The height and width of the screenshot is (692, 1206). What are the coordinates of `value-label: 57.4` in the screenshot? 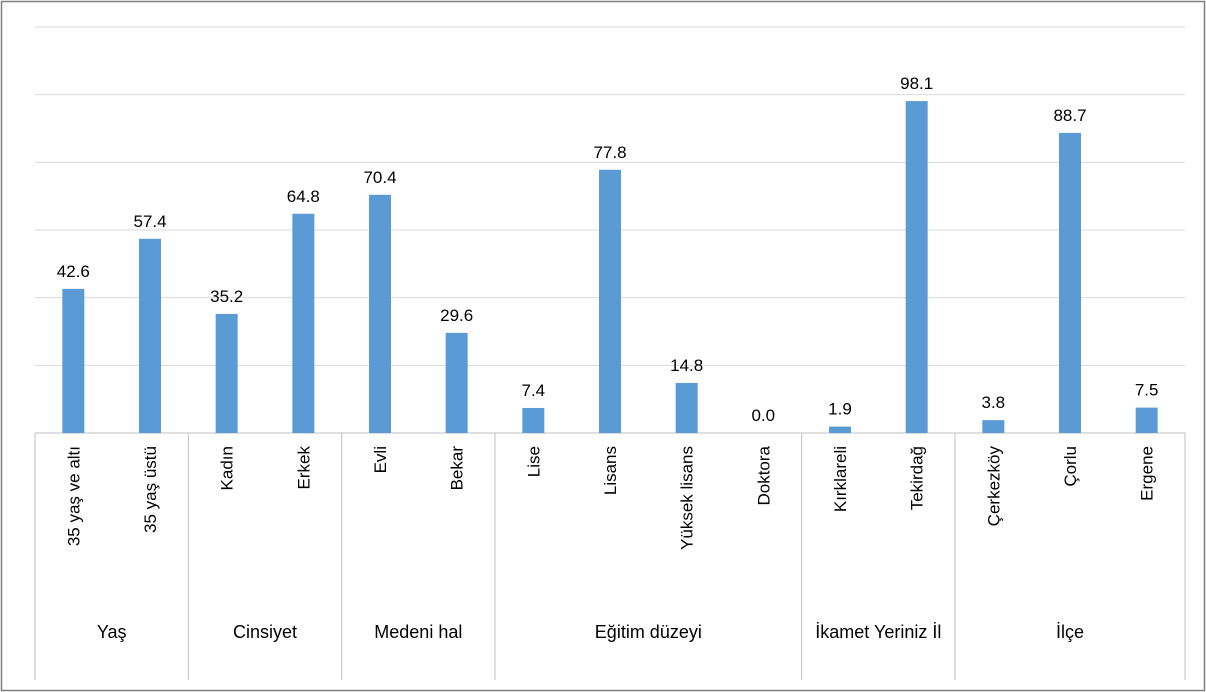 It's located at (149, 221).